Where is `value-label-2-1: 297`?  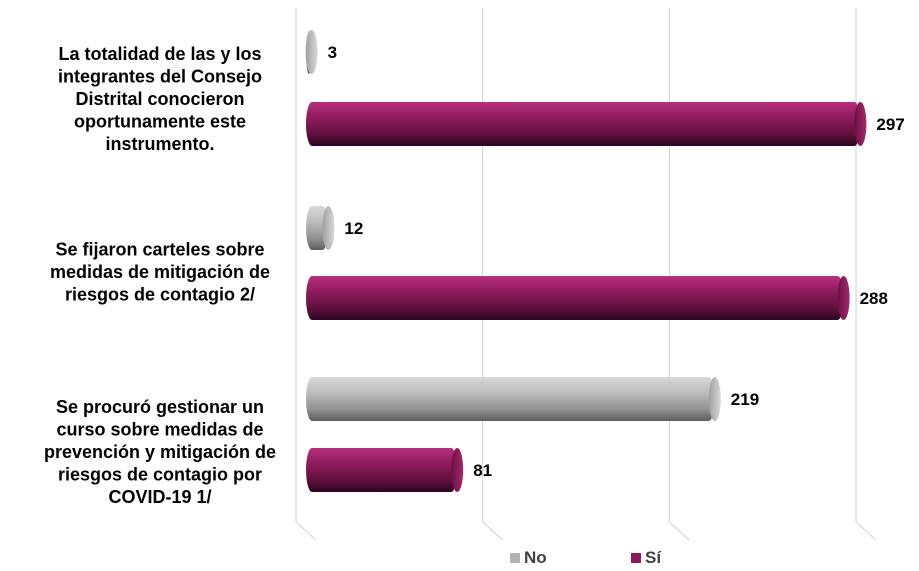
value-label-2-1: 297 is located at coordinates (890, 124).